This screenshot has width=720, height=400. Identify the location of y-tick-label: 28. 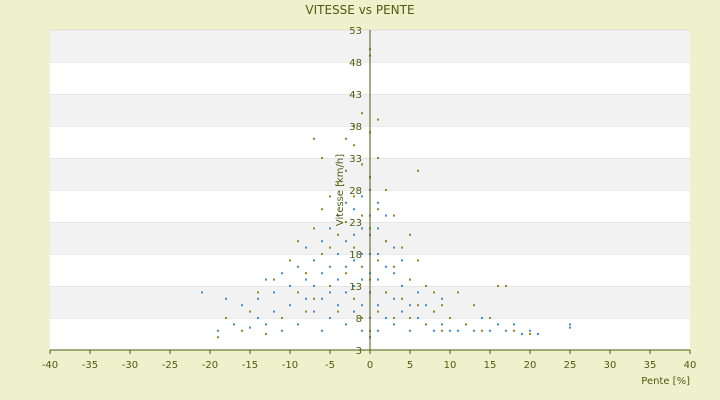
(355, 191).